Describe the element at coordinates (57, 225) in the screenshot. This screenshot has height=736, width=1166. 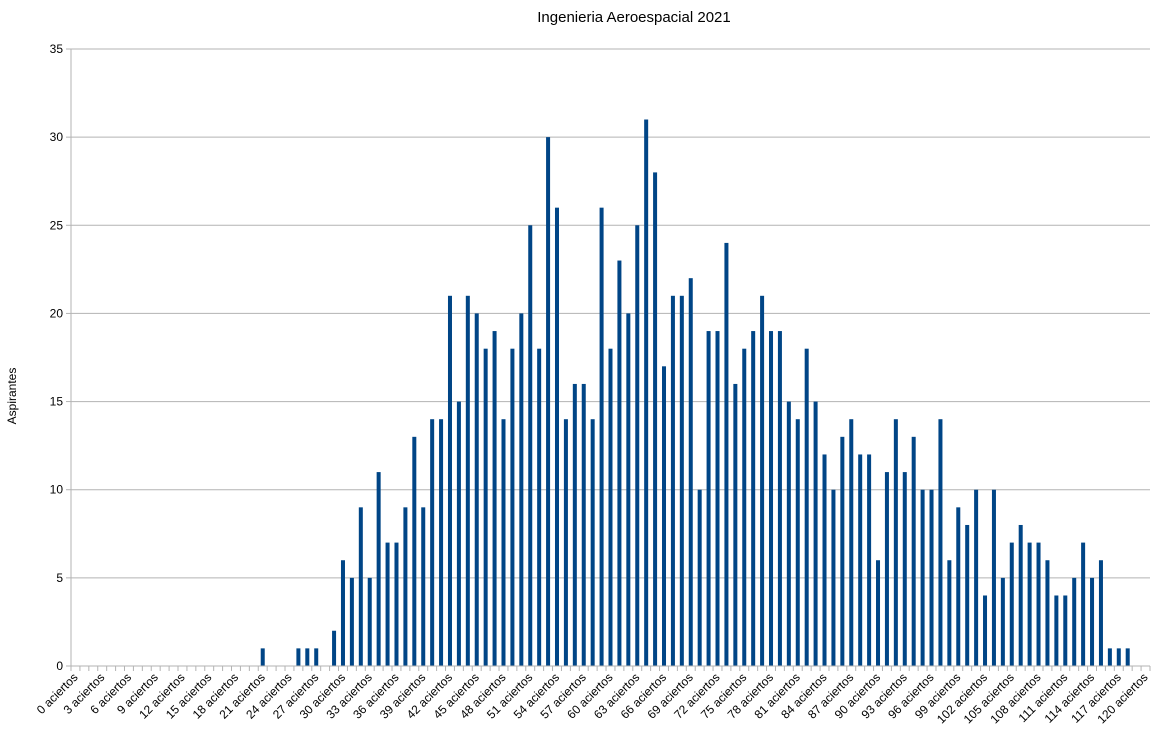
I see `y-tick-label: 25` at that location.